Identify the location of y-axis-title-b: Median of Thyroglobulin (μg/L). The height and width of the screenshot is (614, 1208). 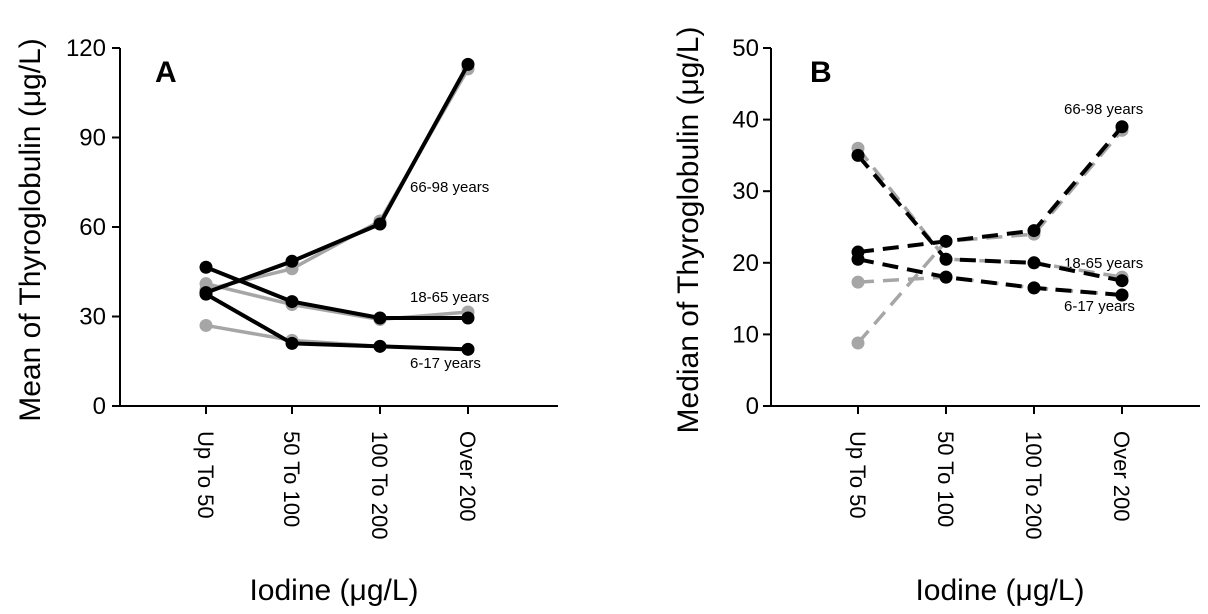
(688, 230).